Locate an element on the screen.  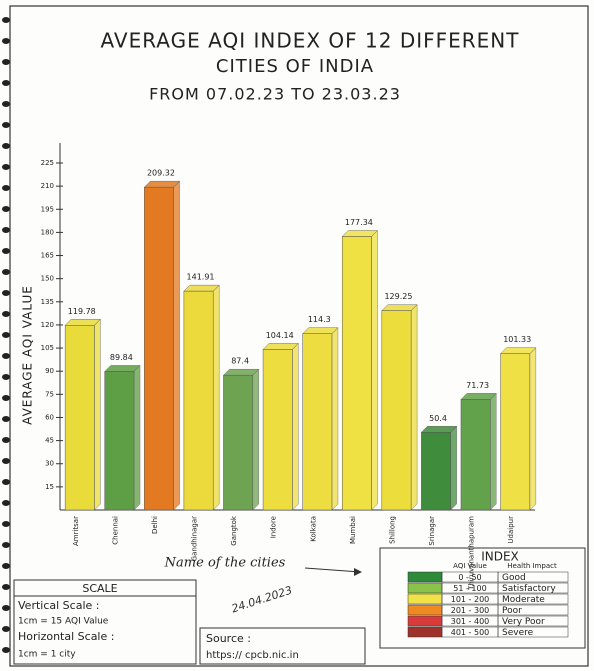
y-tick-label: 195 is located at coordinates (47, 209).